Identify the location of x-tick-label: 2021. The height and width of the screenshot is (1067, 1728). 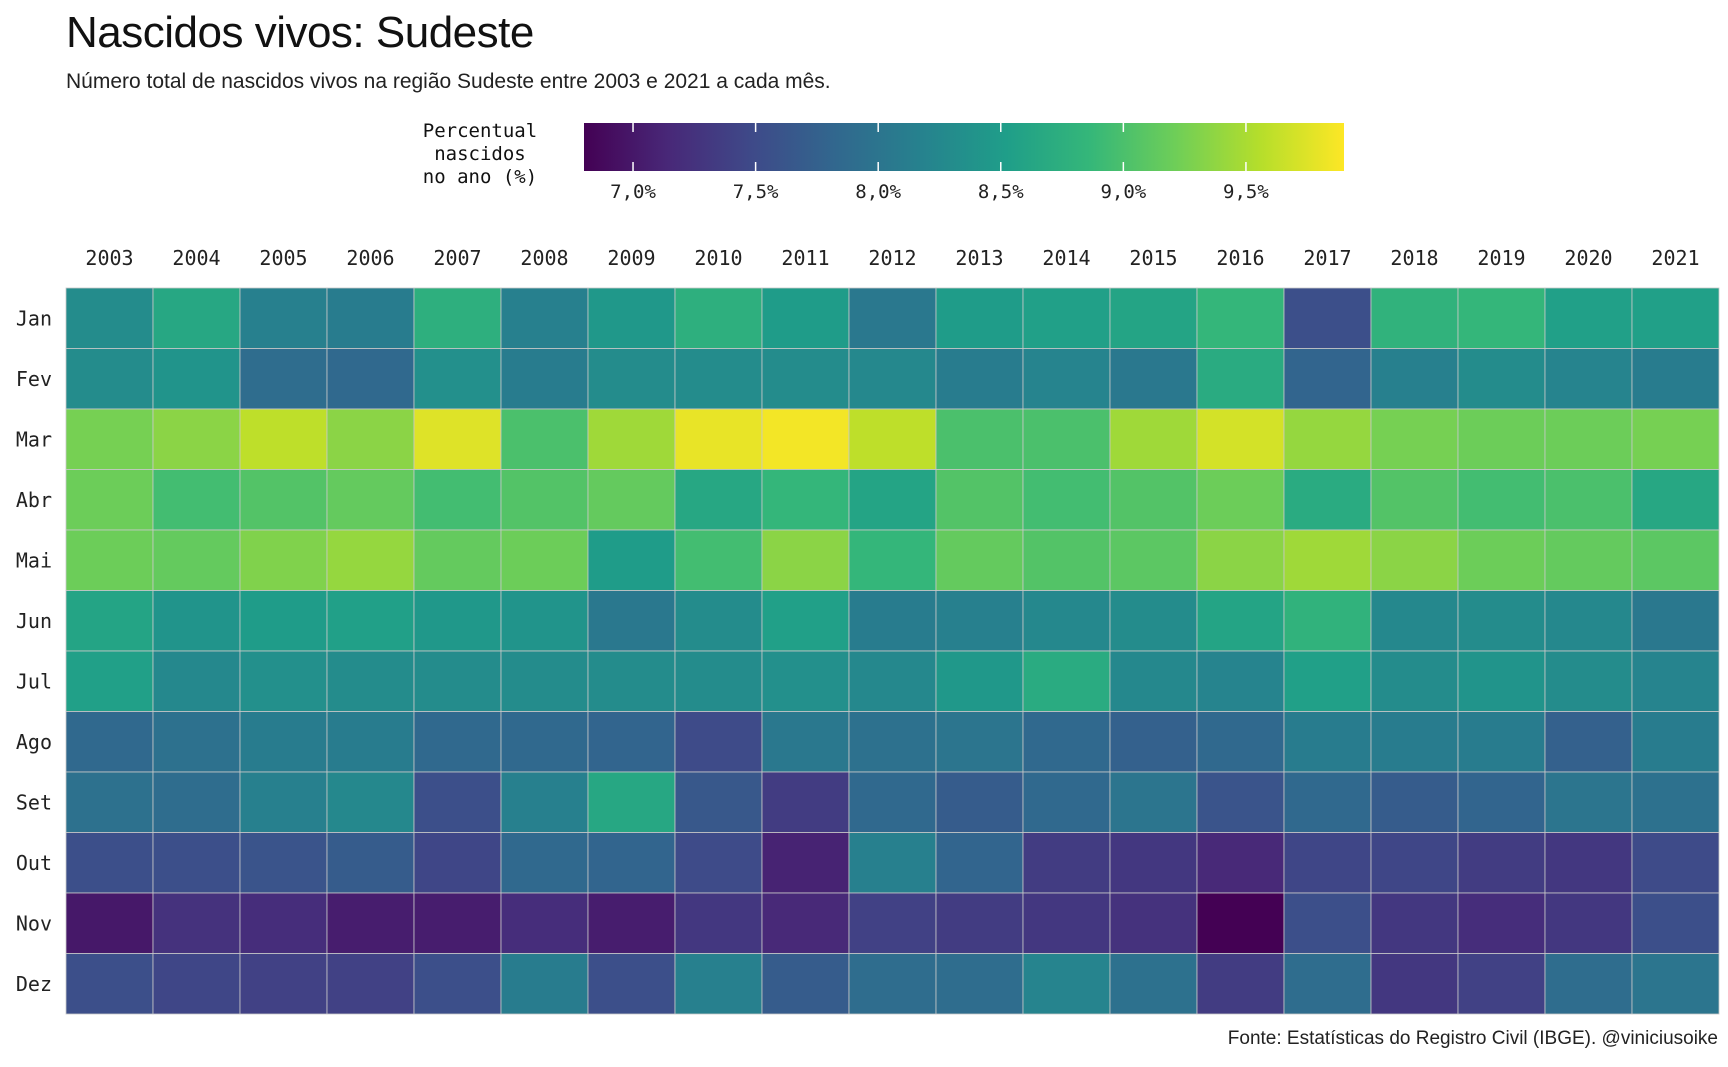
(1675, 258).